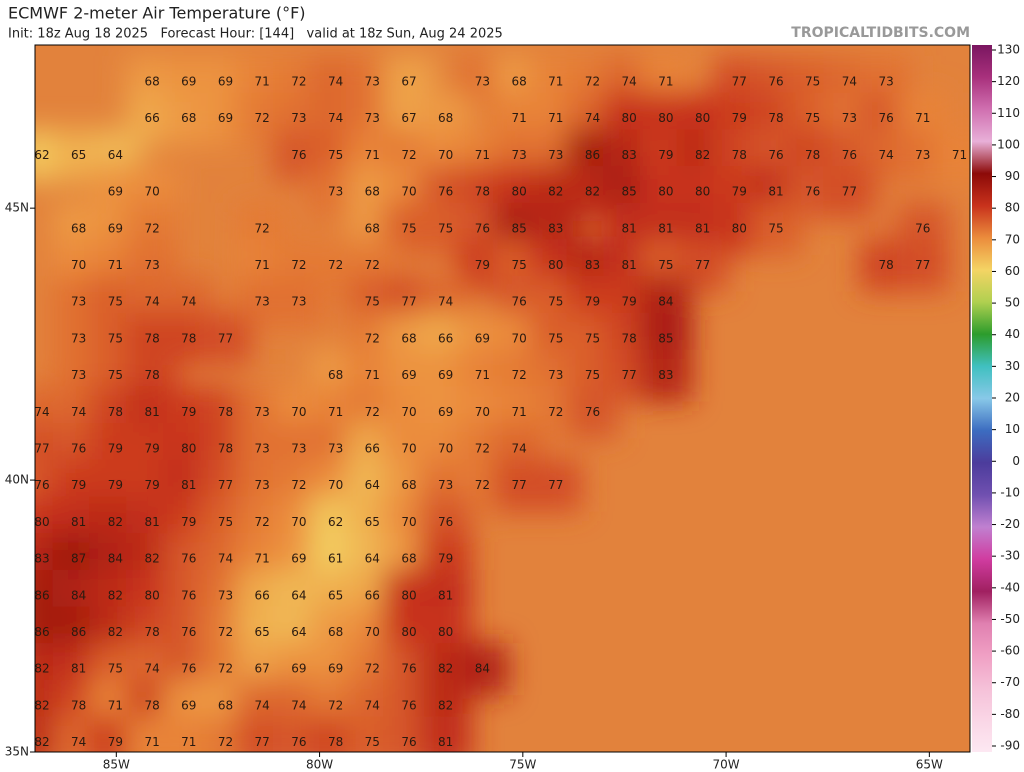  Describe the element at coordinates (1012, 239) in the screenshot. I see `colorbar-tick-label: 70` at that location.